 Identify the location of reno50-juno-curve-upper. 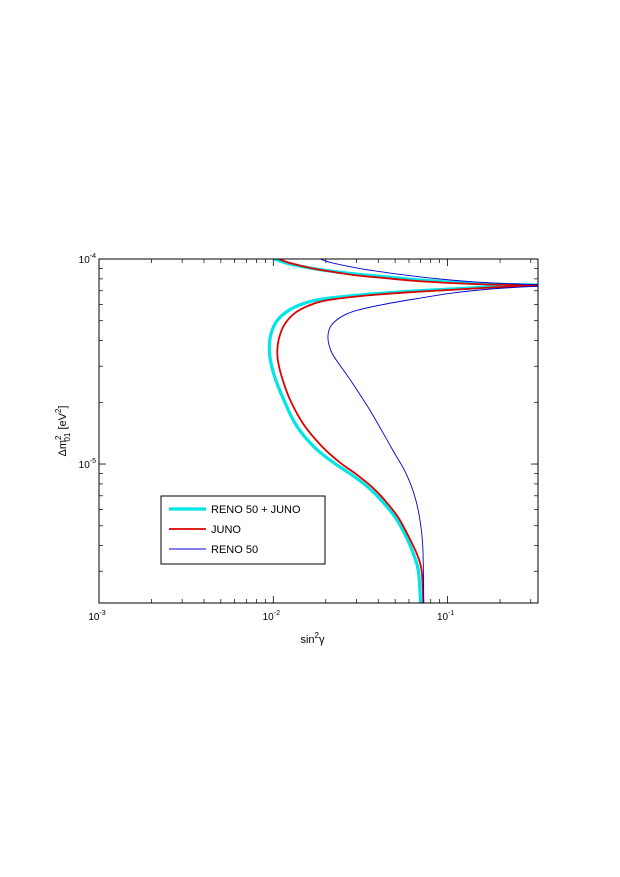
(405, 273).